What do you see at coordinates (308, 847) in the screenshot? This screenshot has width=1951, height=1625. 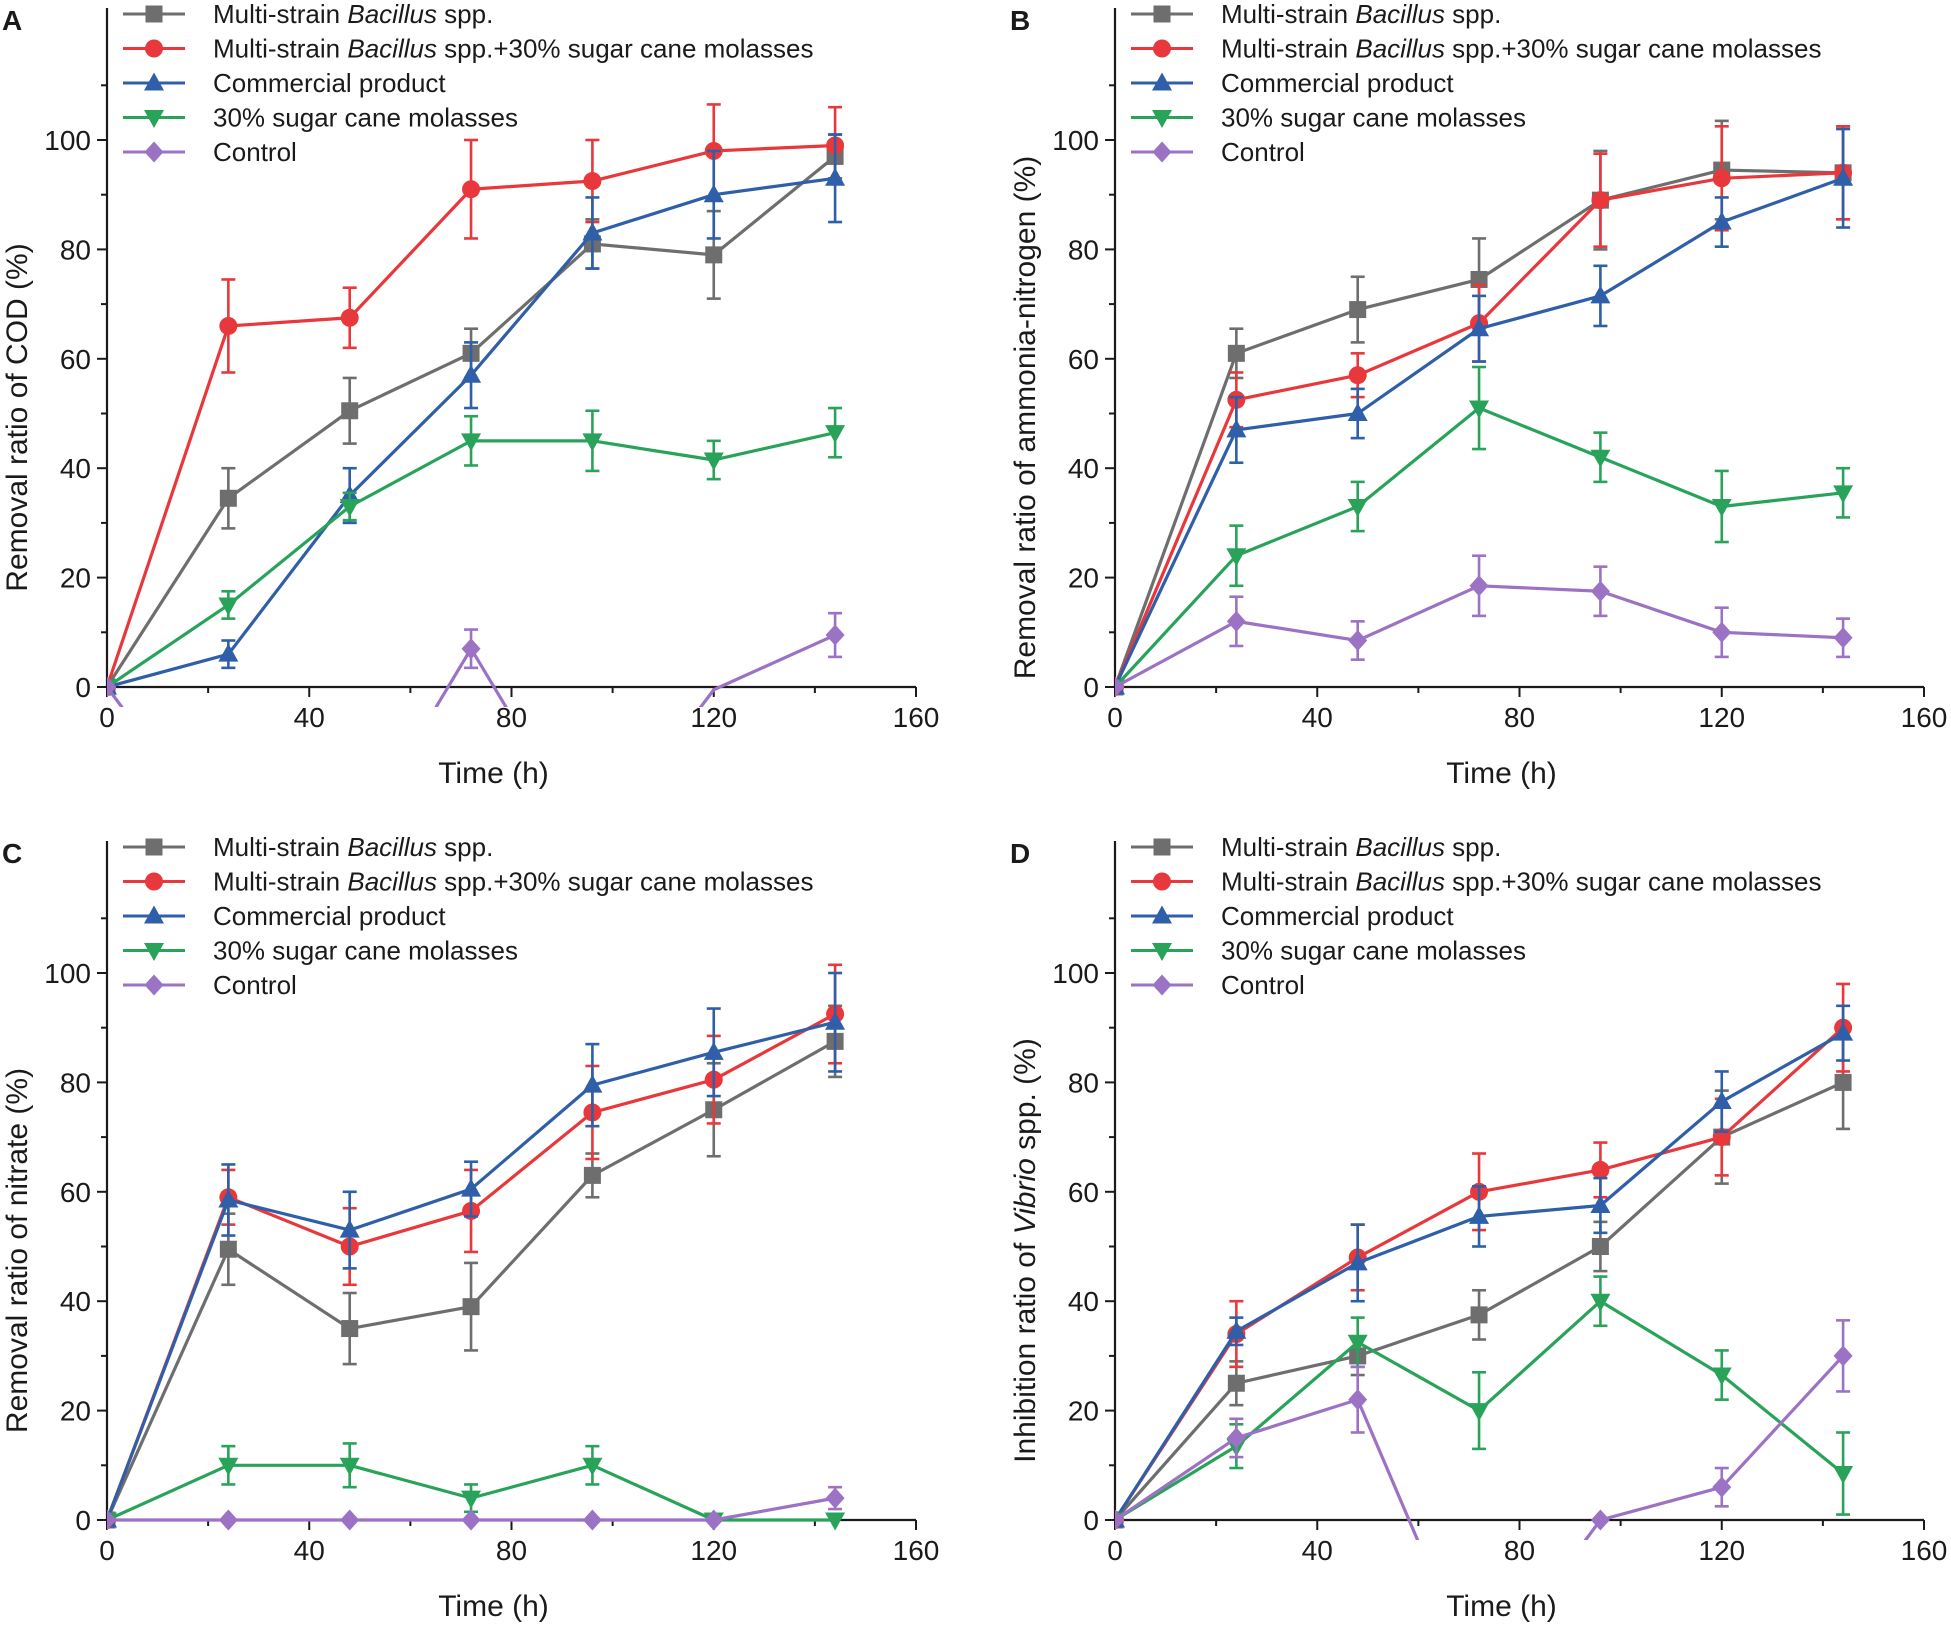 I see `legend-item: Multi-strain Bacillus spp.` at bounding box center [308, 847].